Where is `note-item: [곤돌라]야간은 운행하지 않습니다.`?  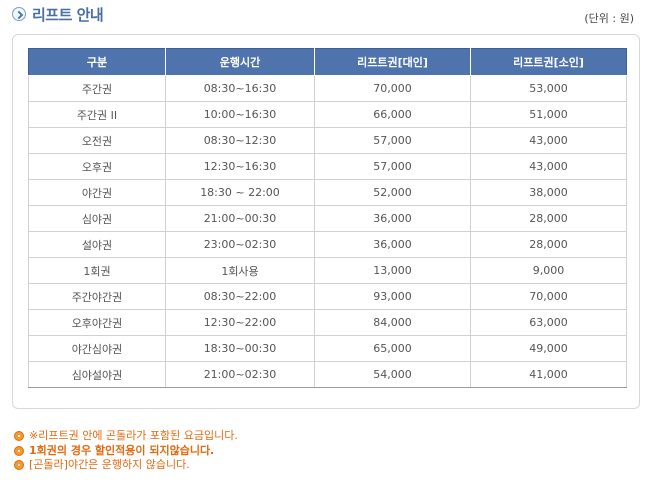 note-item: [곤돌라]야간은 운행하지 않습니다. is located at coordinates (126, 465).